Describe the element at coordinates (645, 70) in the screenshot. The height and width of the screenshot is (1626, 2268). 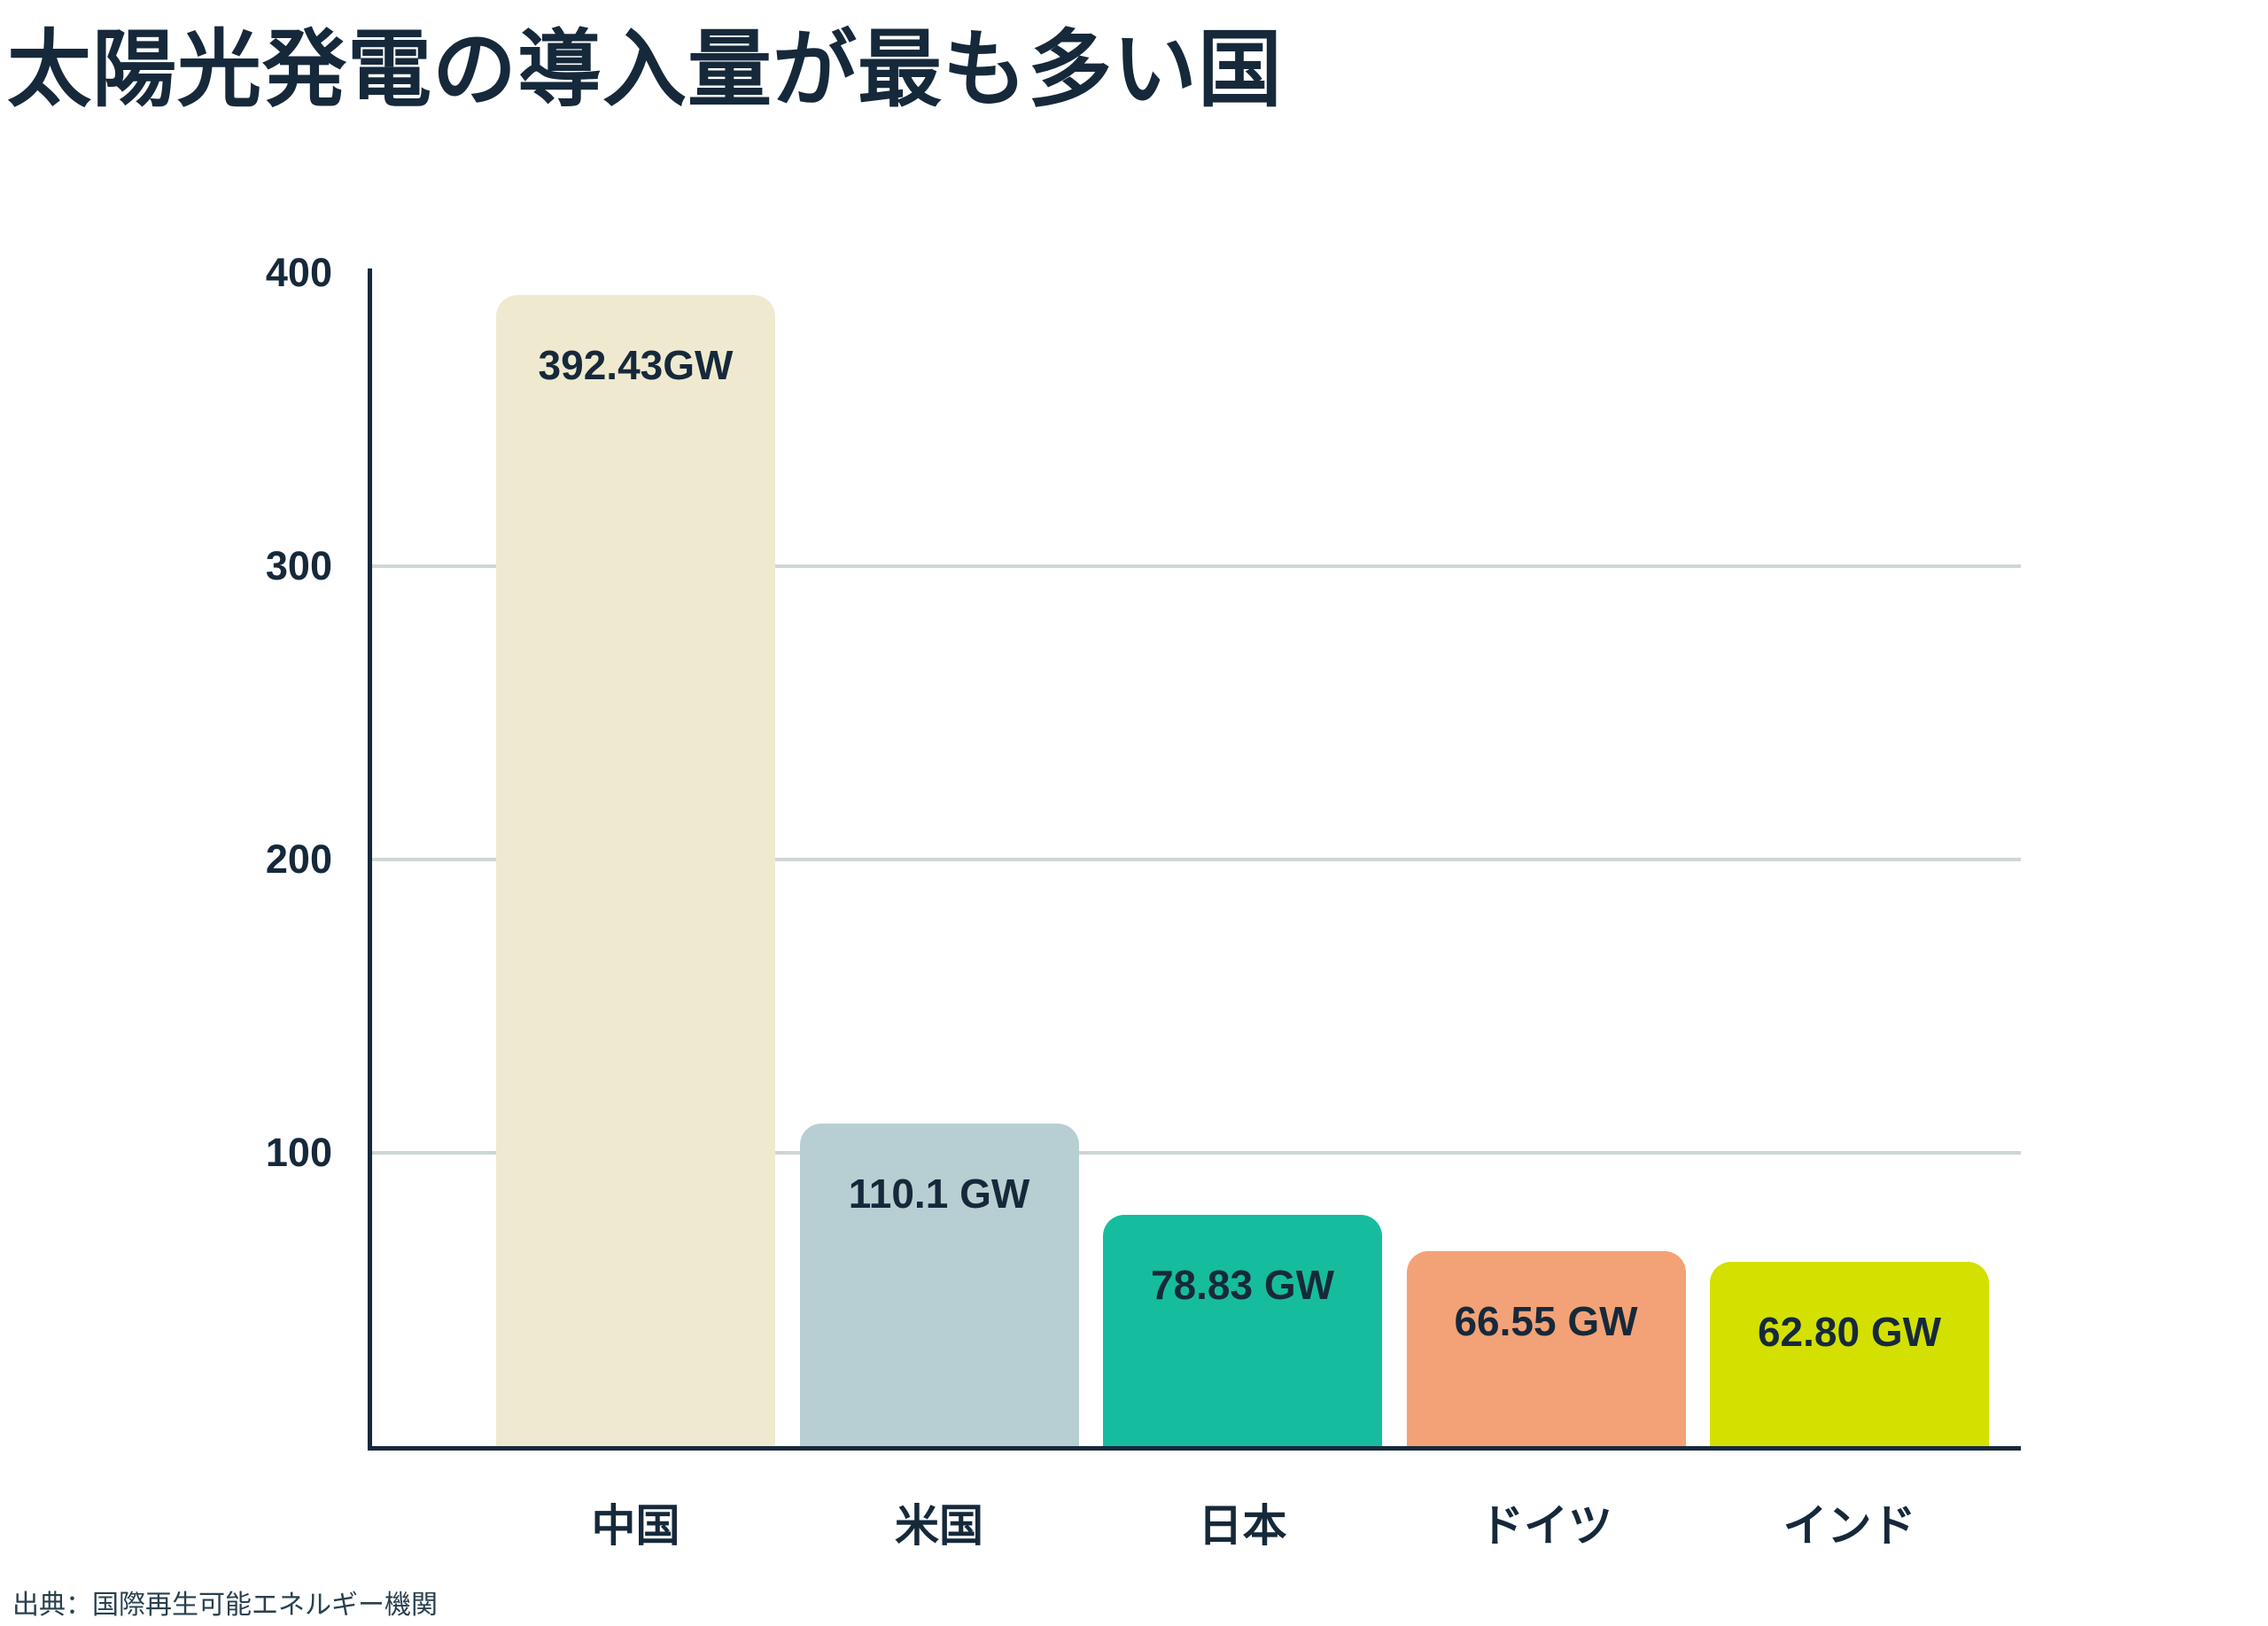
I see `chart-title: 太陽光発電の導入量が最も多い国` at that location.